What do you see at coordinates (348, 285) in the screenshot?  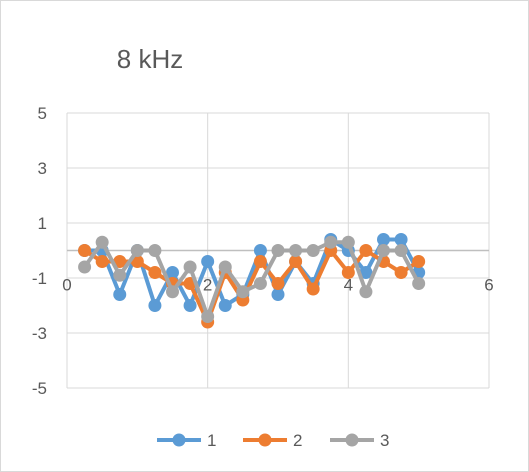 I see `x-tick-label: 4` at bounding box center [348, 285].